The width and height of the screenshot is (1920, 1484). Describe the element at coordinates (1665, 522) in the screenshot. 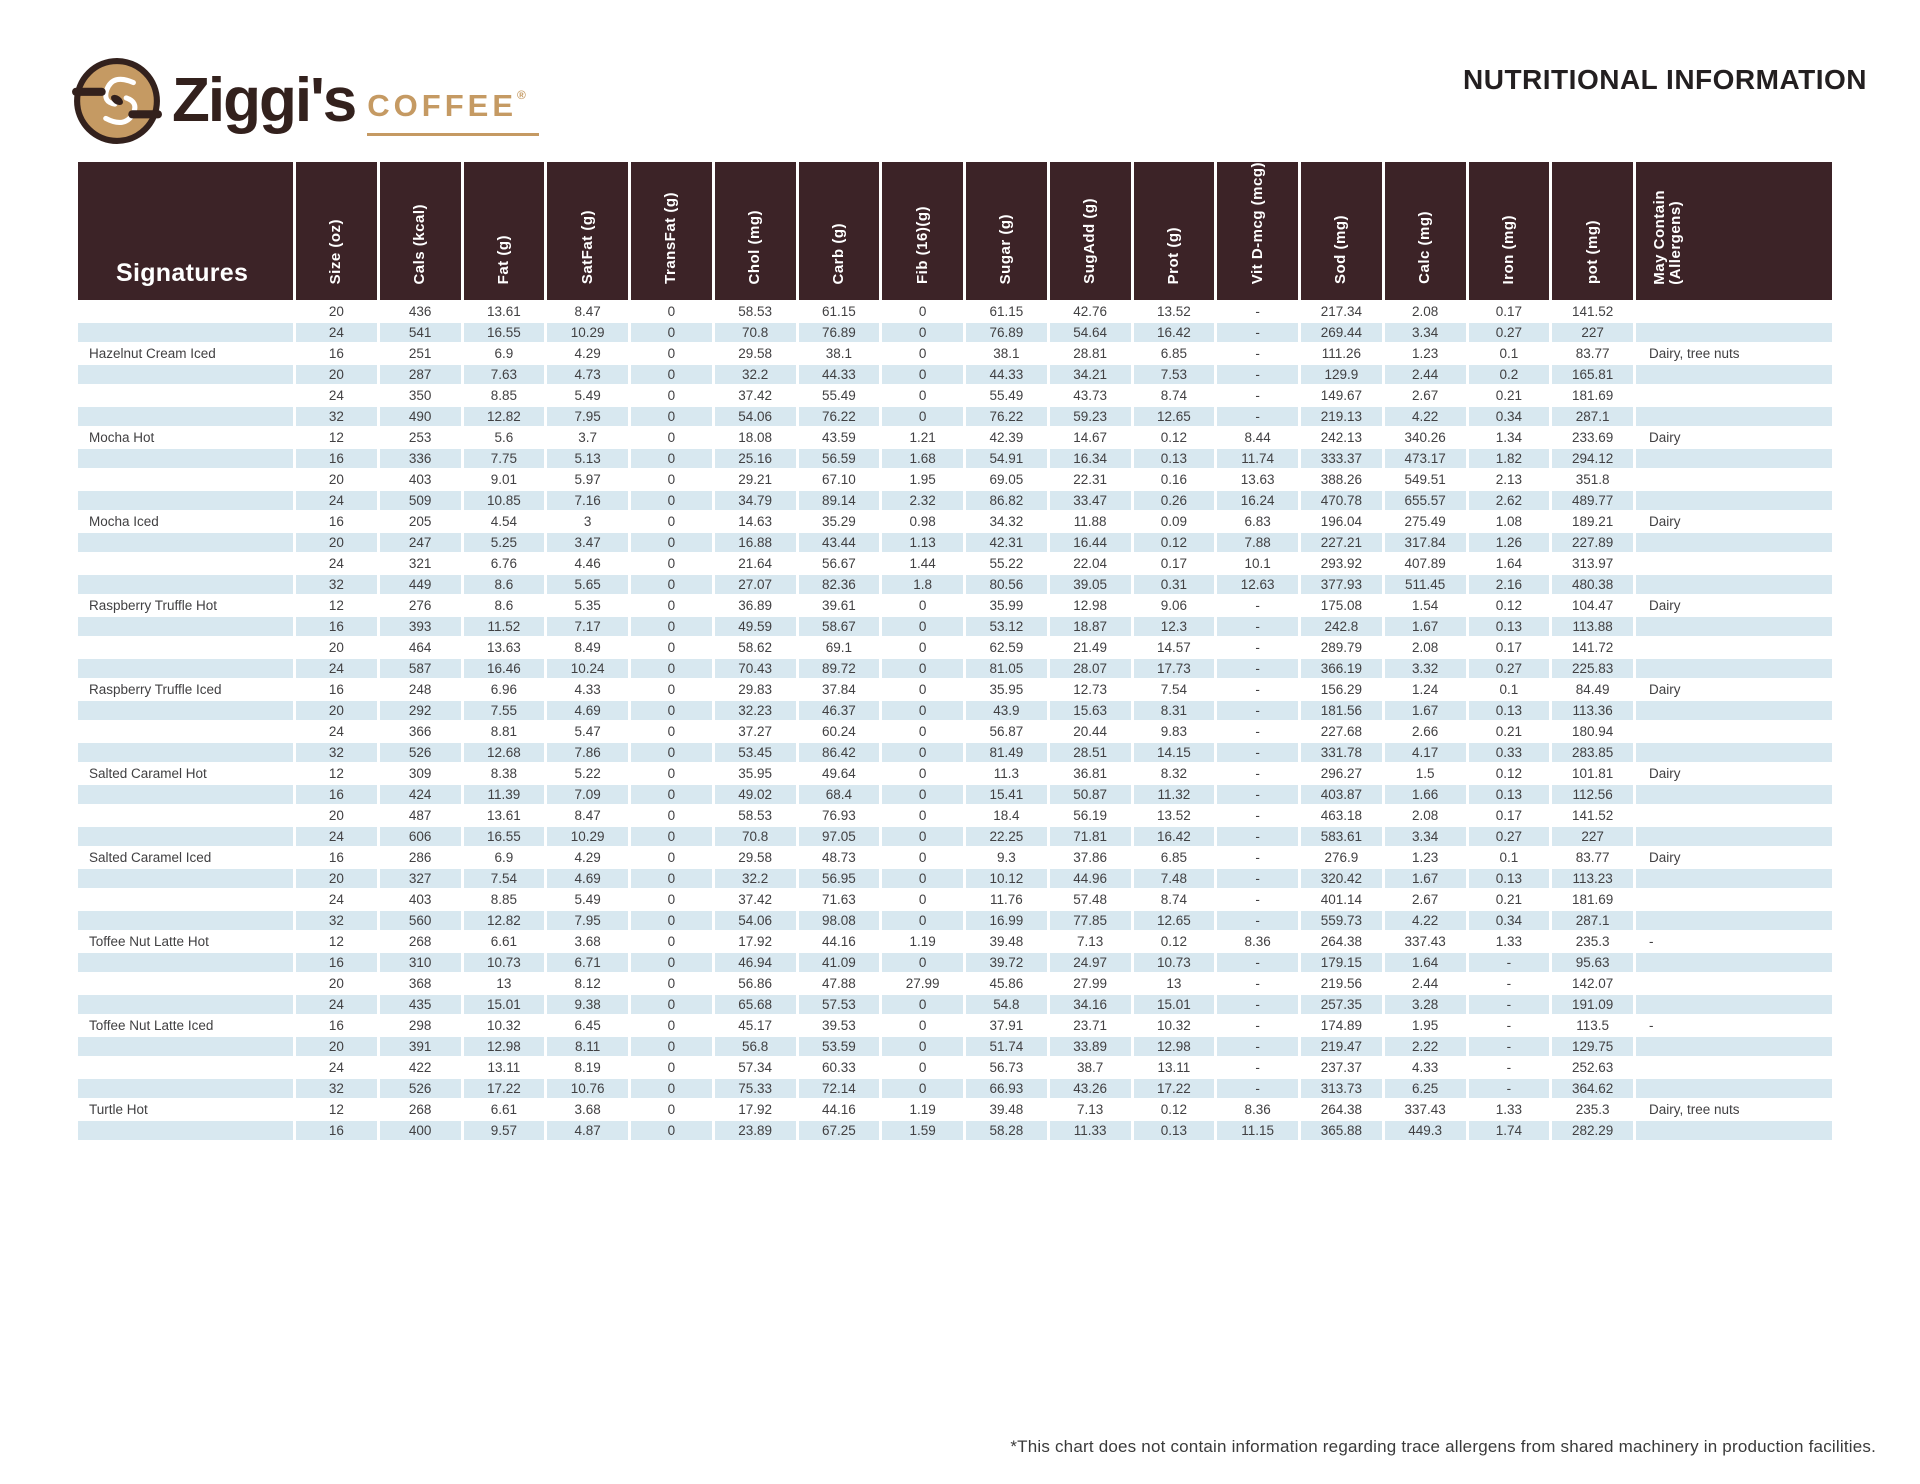

I see `allergen-cell: Dairy` at that location.